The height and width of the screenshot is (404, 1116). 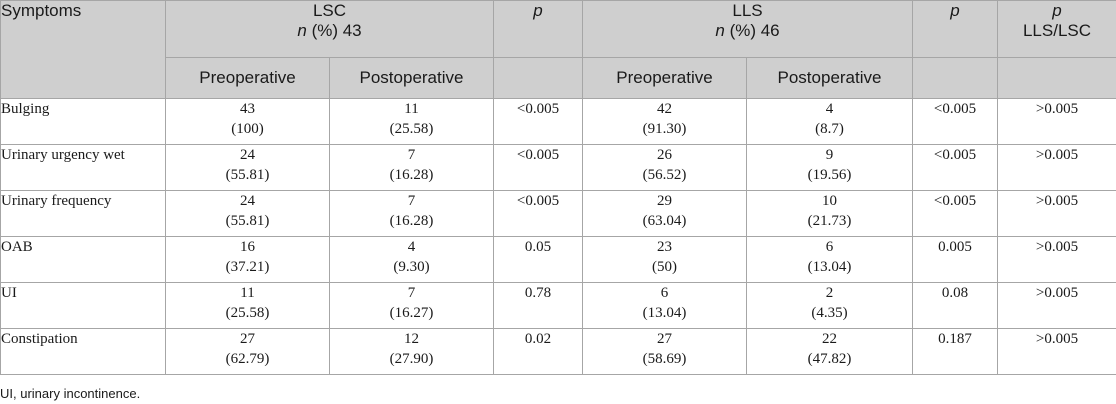 I want to click on symptom-name: OAB, so click(x=83, y=259).